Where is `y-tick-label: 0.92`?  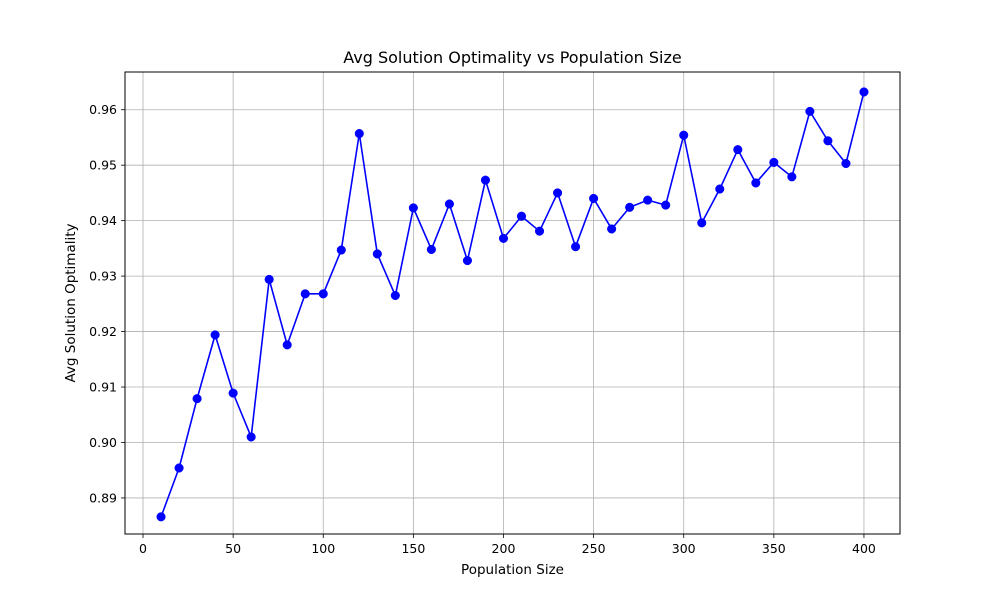 y-tick-label: 0.92 is located at coordinates (103, 331).